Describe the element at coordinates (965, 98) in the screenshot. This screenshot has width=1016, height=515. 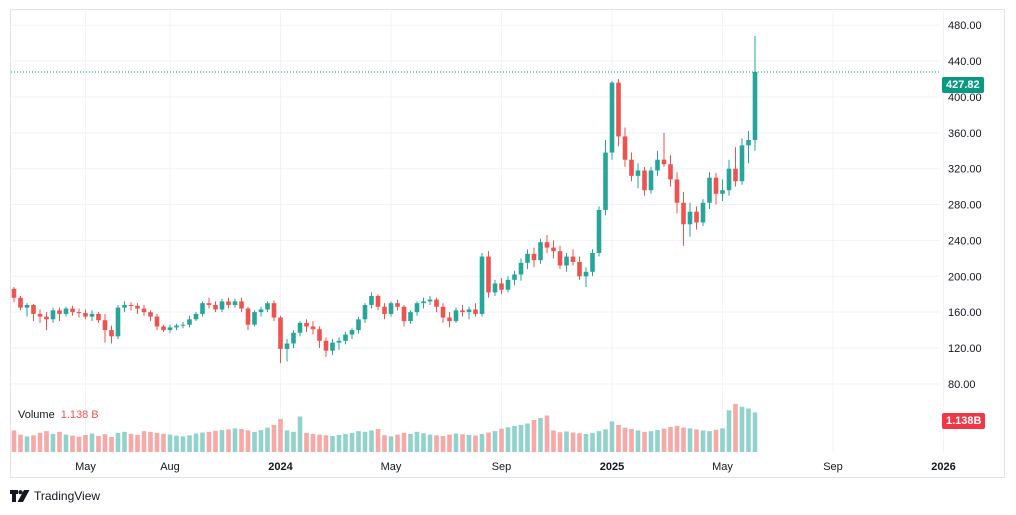
I see `y-tick-label: 400.00` at that location.